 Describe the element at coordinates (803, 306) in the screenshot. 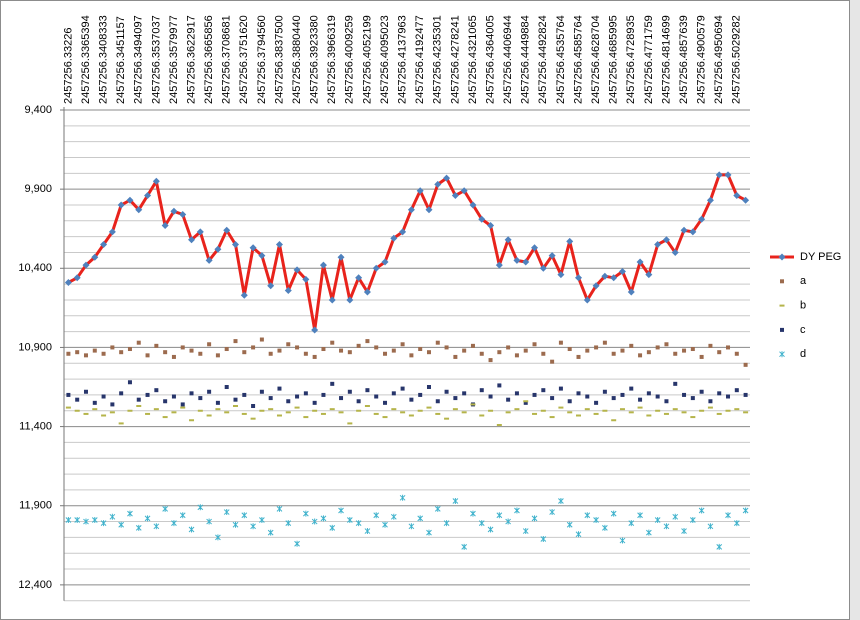

I see `legend-label: b` at that location.